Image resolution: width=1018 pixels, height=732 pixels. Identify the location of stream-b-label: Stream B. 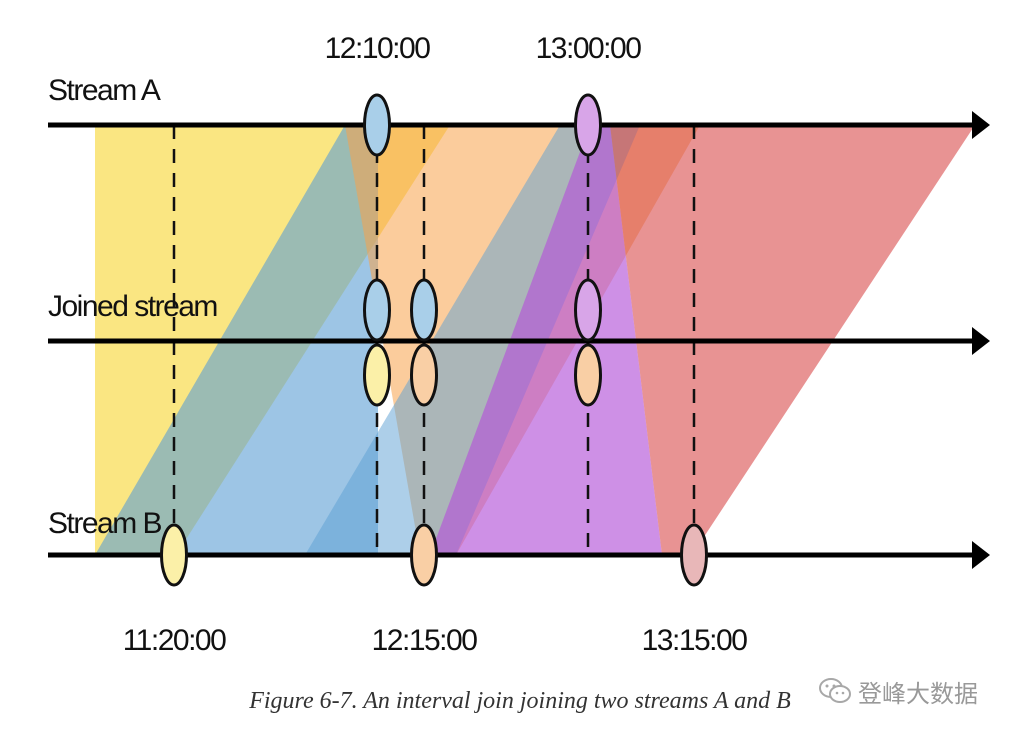
(105, 523).